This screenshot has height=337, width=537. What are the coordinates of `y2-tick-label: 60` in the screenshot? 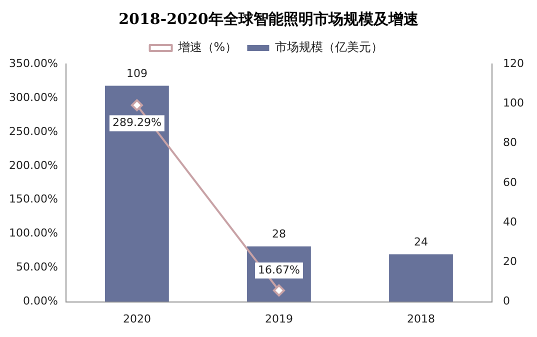 It's located at (510, 182).